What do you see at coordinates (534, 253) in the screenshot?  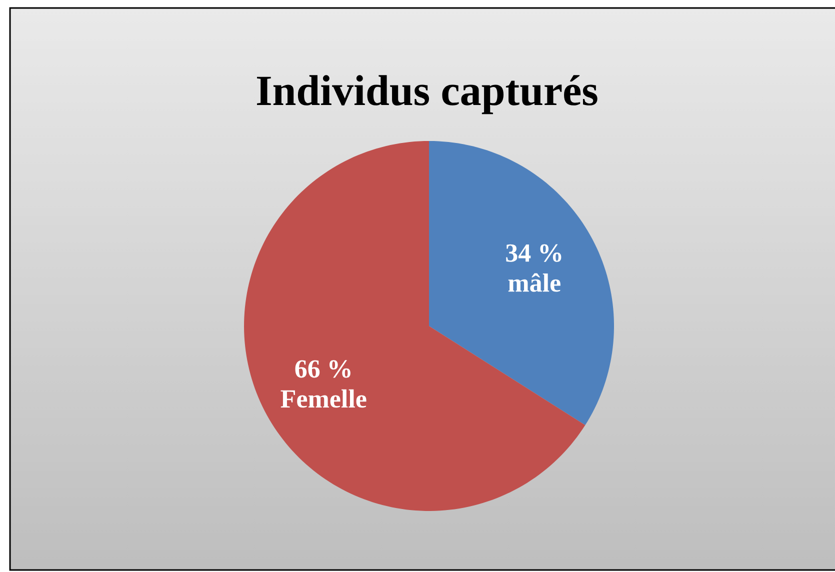 I see `data-label: 34 %` at bounding box center [534, 253].